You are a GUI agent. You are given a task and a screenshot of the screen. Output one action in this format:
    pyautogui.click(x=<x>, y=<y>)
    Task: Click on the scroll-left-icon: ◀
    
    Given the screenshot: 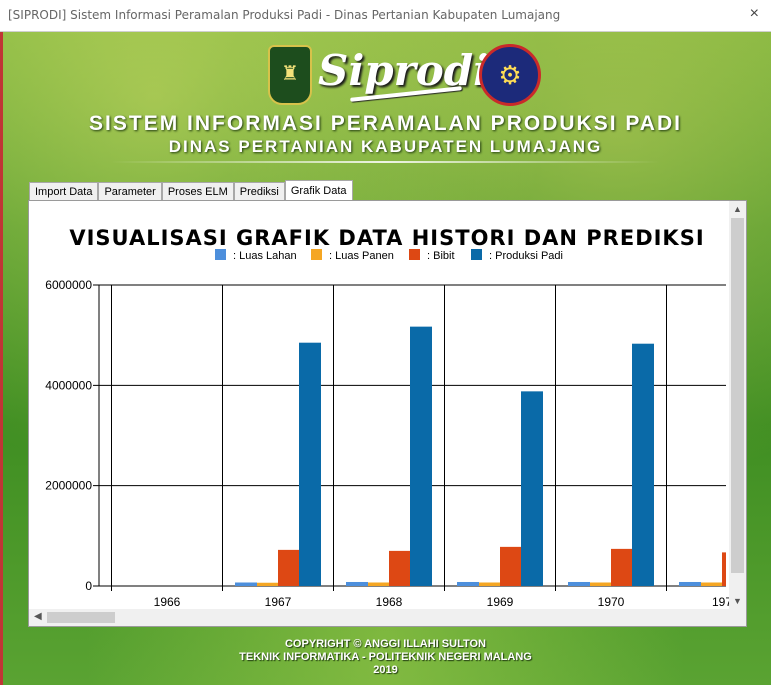 What is the action you would take?
    pyautogui.click(x=38, y=616)
    